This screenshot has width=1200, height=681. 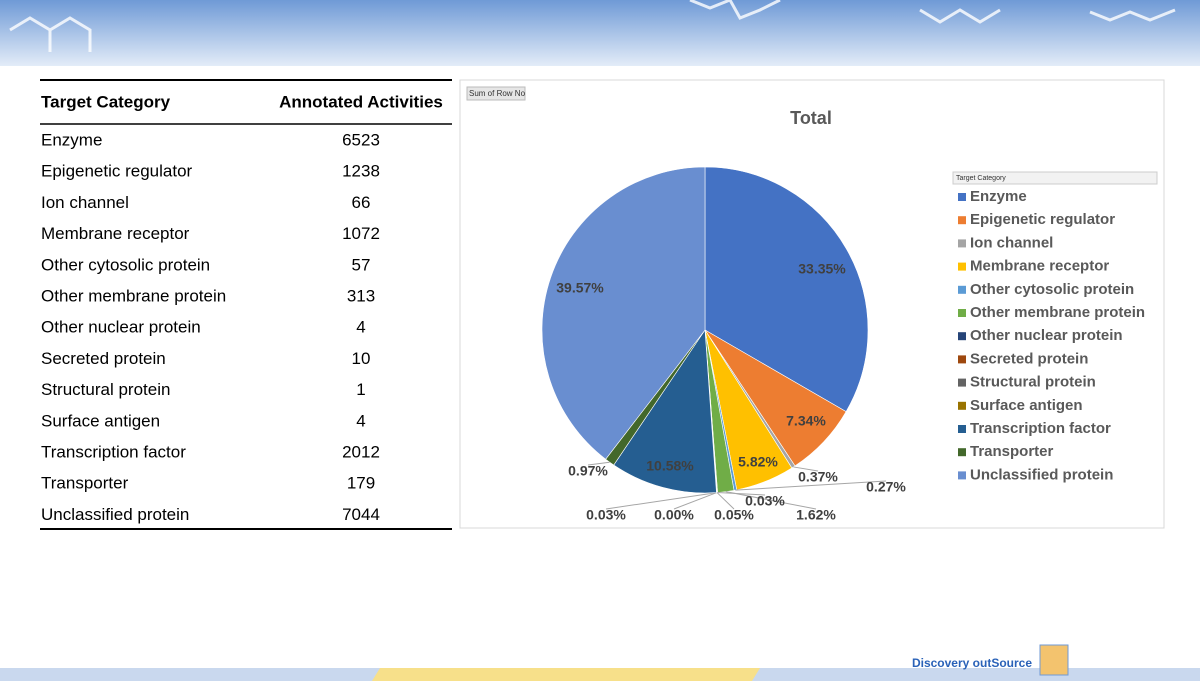 What do you see at coordinates (103, 358) in the screenshot?
I see `table-cell: Secreted protein` at bounding box center [103, 358].